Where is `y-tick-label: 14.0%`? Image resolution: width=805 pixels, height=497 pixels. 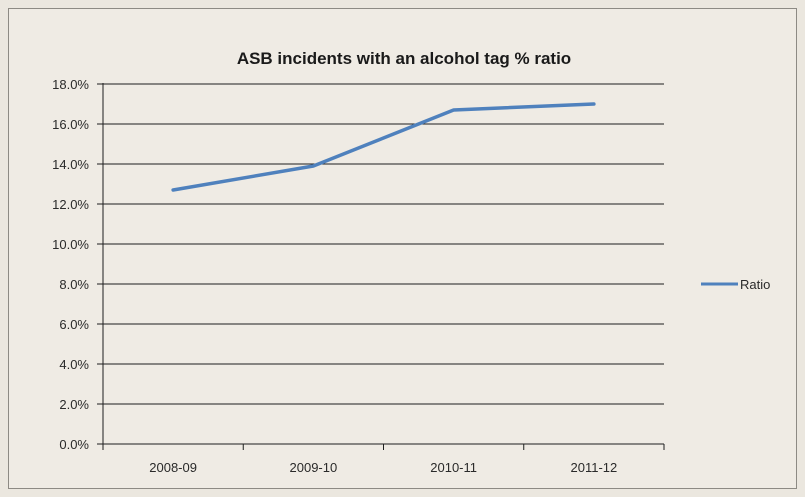
y-tick-label: 14.0% is located at coordinates (70, 164).